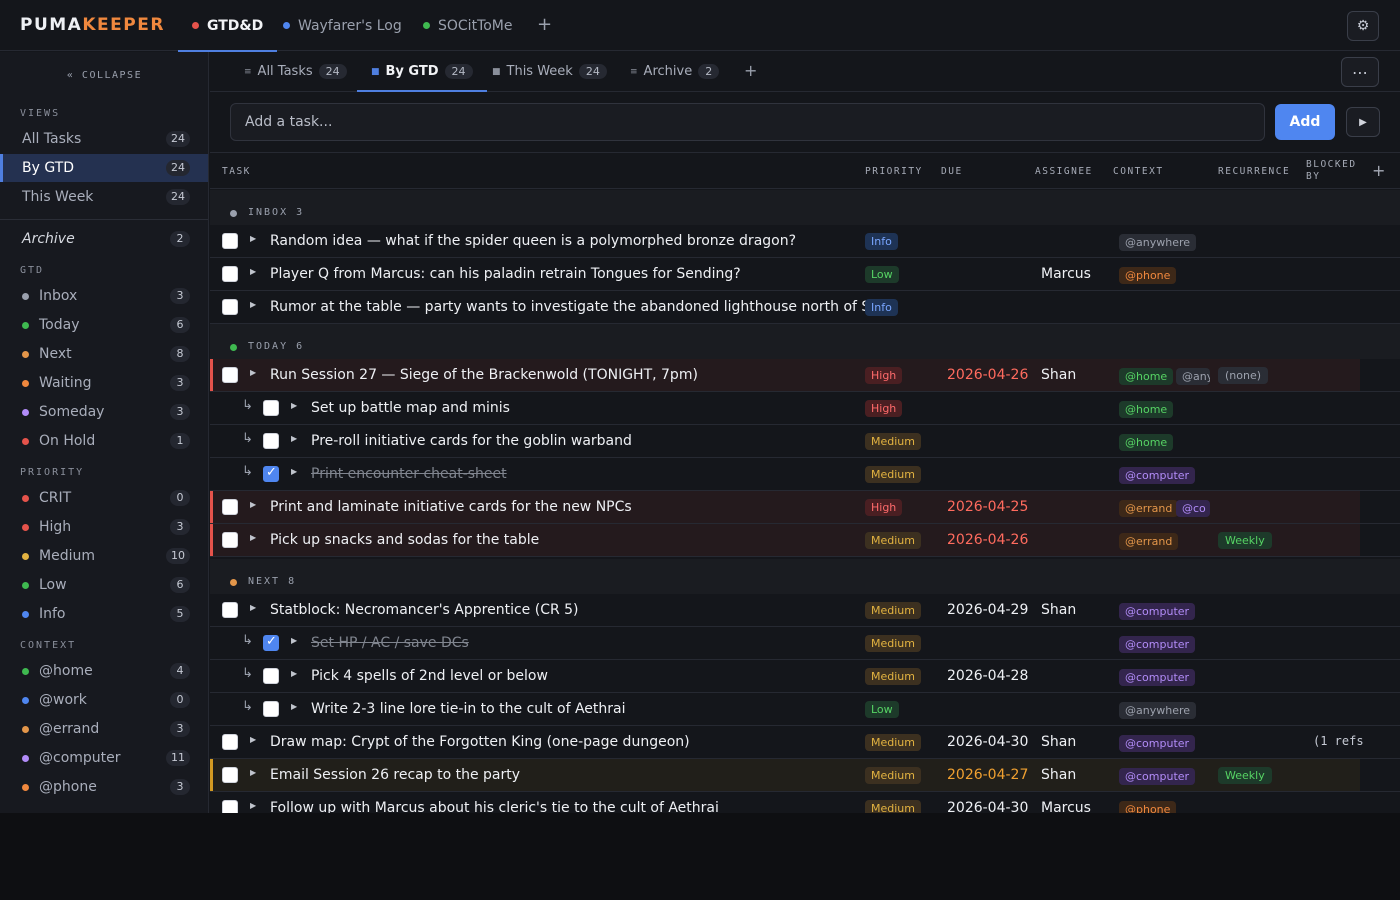 Image resolution: width=1400 pixels, height=900 pixels. What do you see at coordinates (805, 342) in the screenshot?
I see `group-header-today: TODAY 6` at bounding box center [805, 342].